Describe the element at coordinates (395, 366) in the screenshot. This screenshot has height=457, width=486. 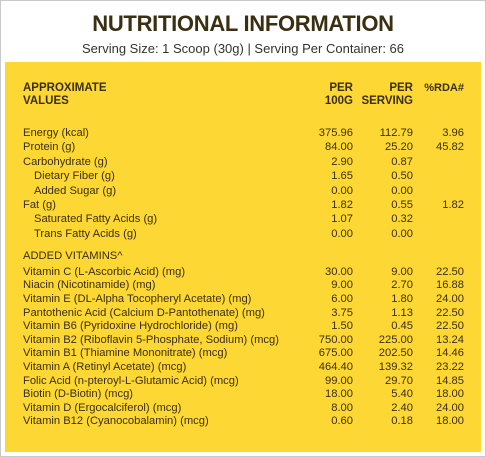
I see `nutrient-value: 139.32` at that location.